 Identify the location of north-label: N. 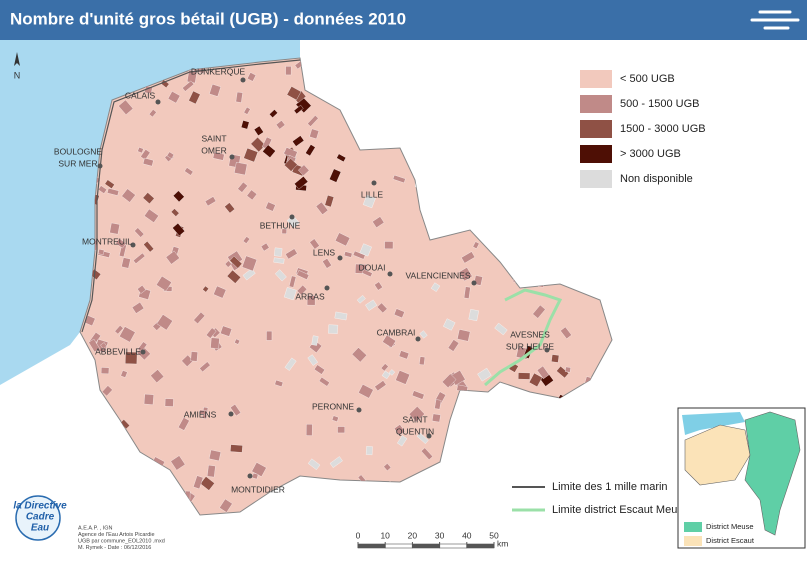
(17, 75).